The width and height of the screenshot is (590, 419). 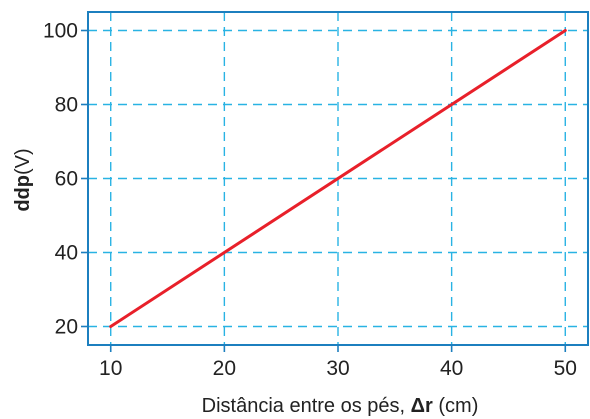 I want to click on y-tick-labels: 20 40 60 80 100, so click(x=60, y=179).